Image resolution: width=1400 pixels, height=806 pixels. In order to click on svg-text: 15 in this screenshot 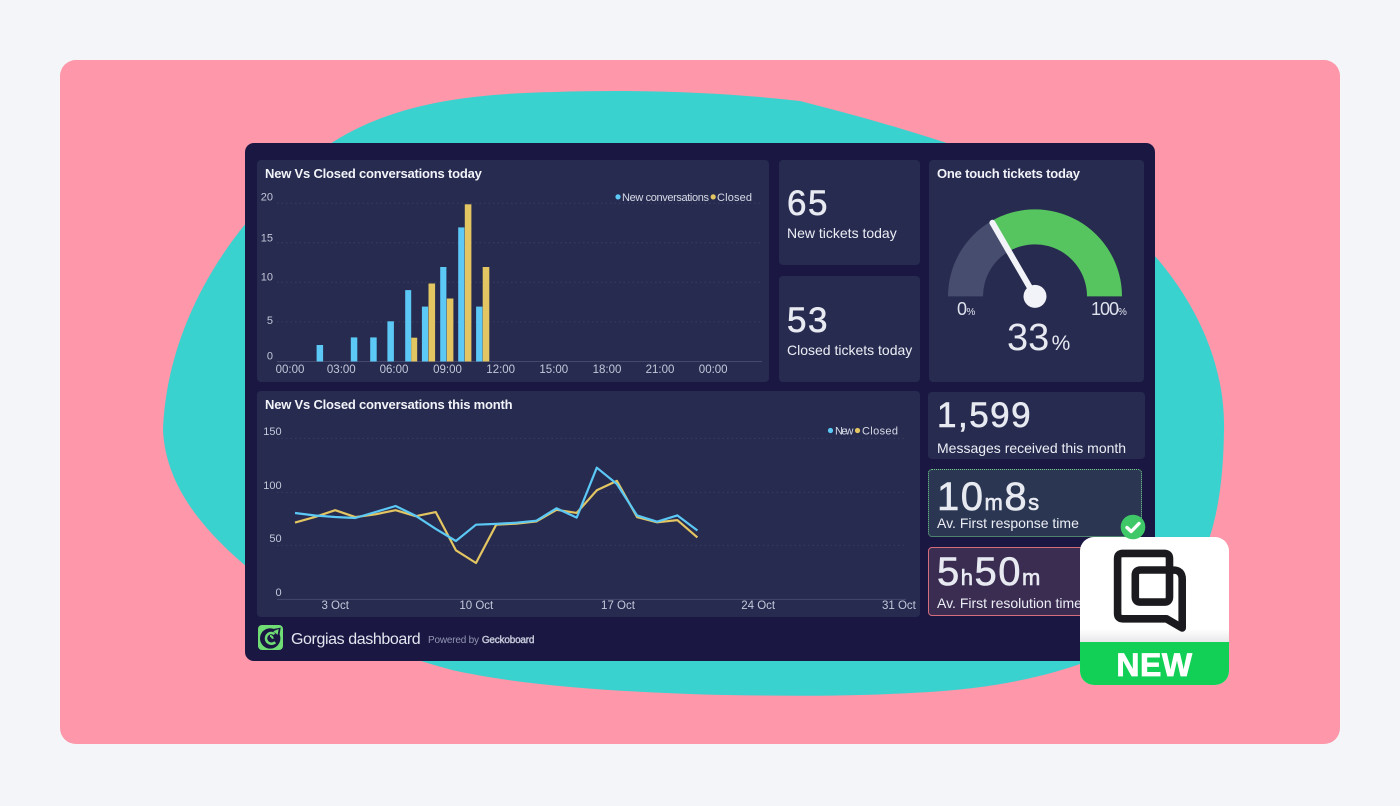, I will do `click(267, 239)`.